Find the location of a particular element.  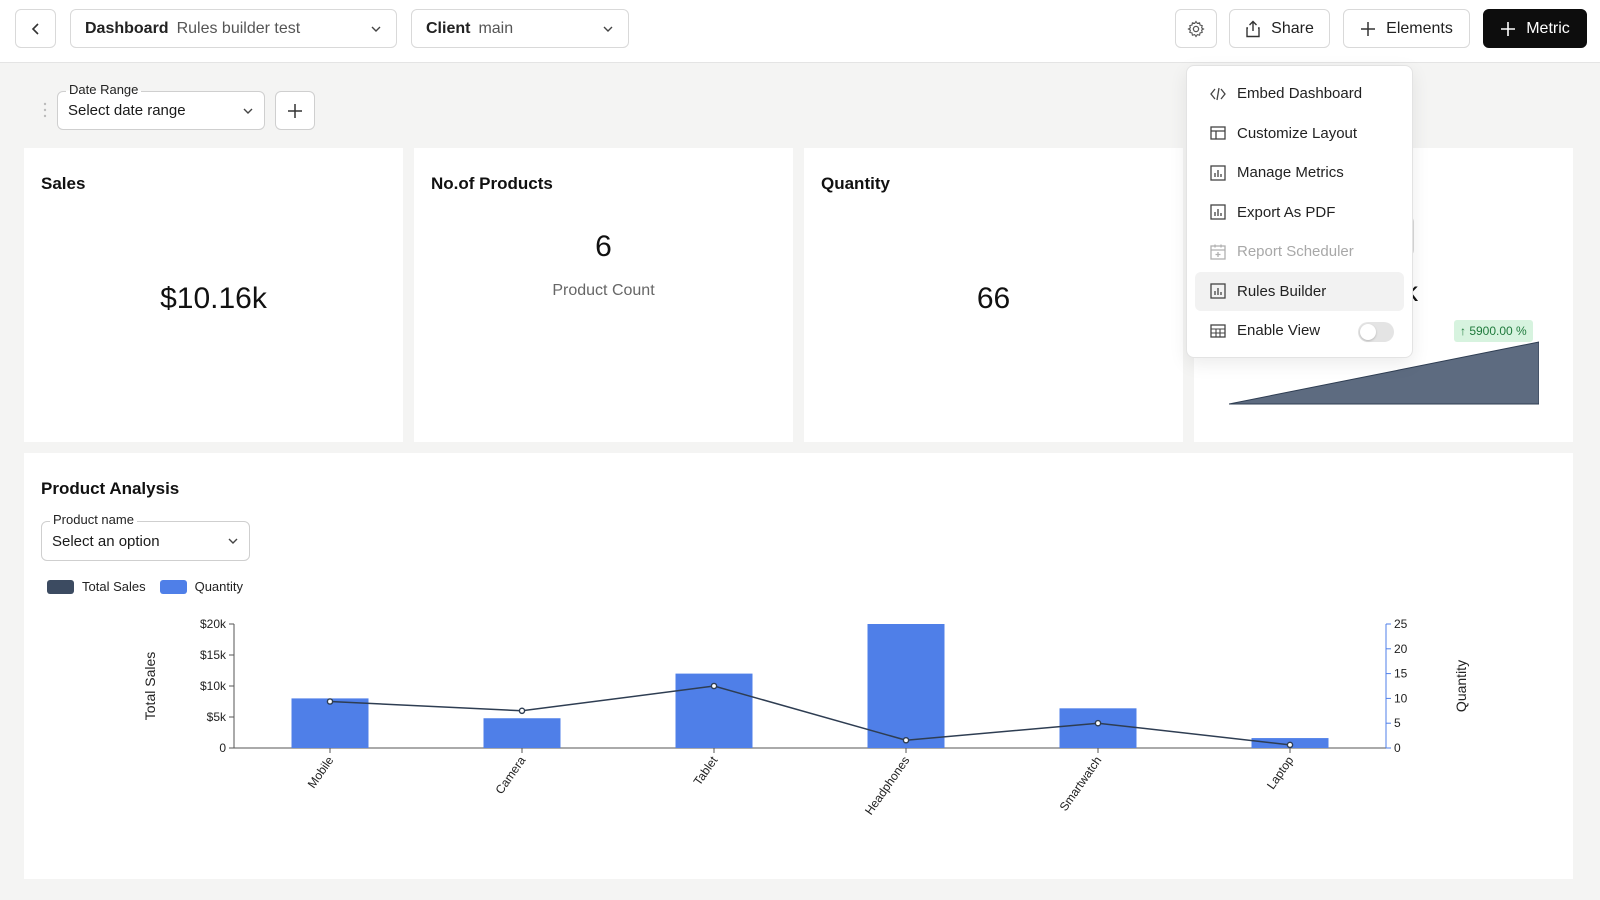

add-filter-button is located at coordinates (295, 110).